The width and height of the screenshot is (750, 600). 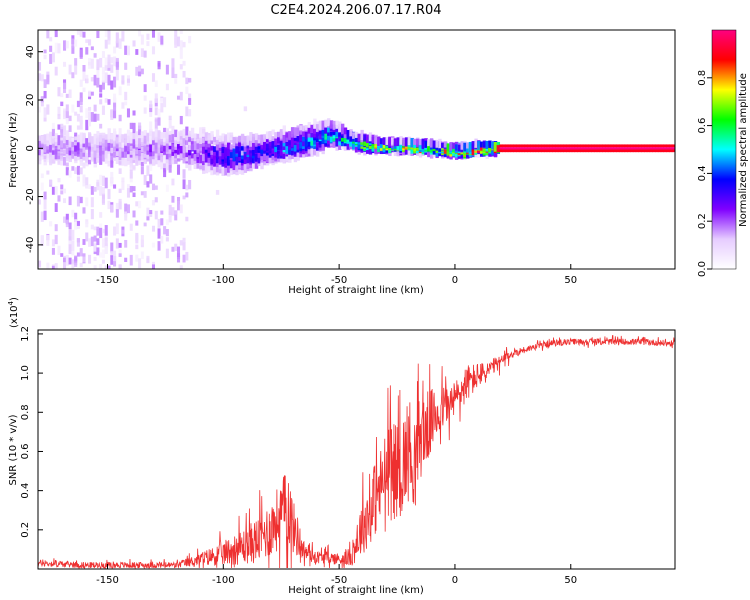 I want to click on x-tick-label: 50, so click(x=570, y=280).